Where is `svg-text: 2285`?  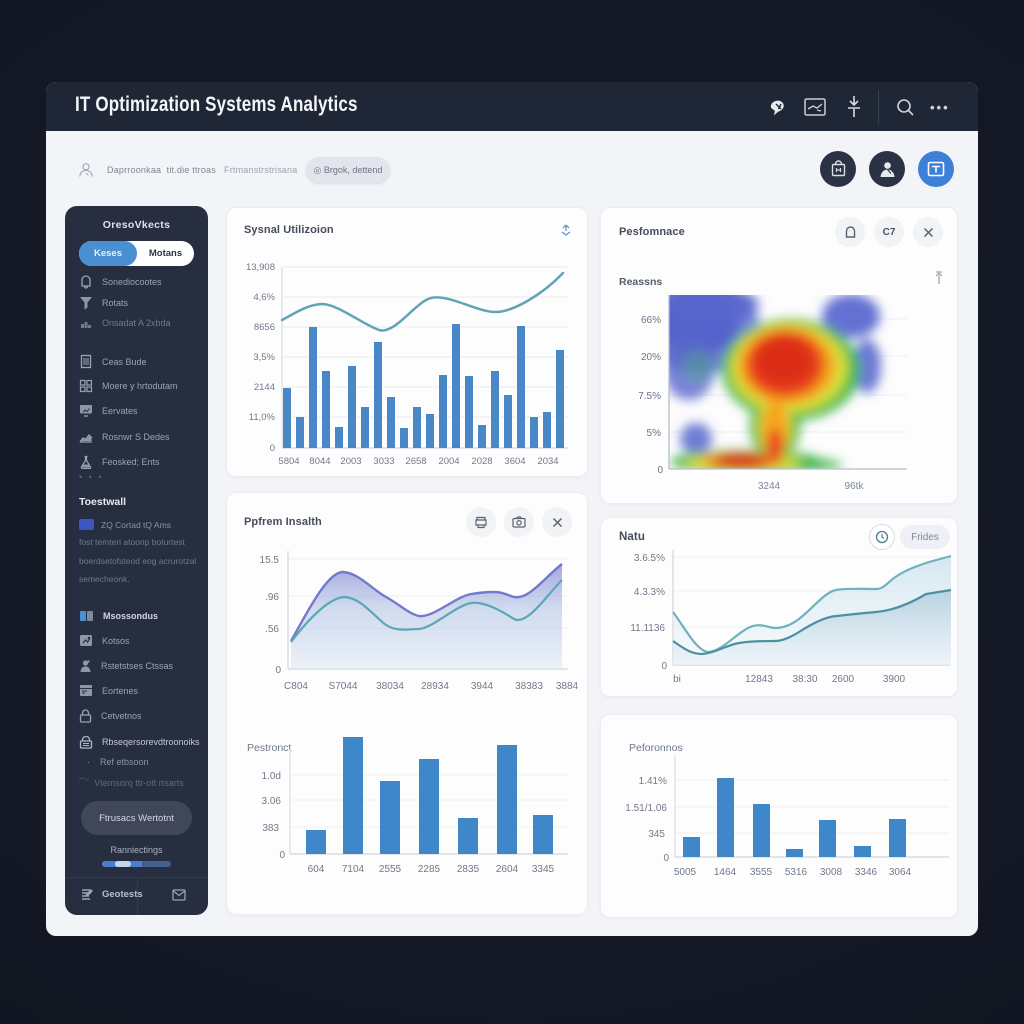
svg-text: 2285 is located at coordinates (429, 869).